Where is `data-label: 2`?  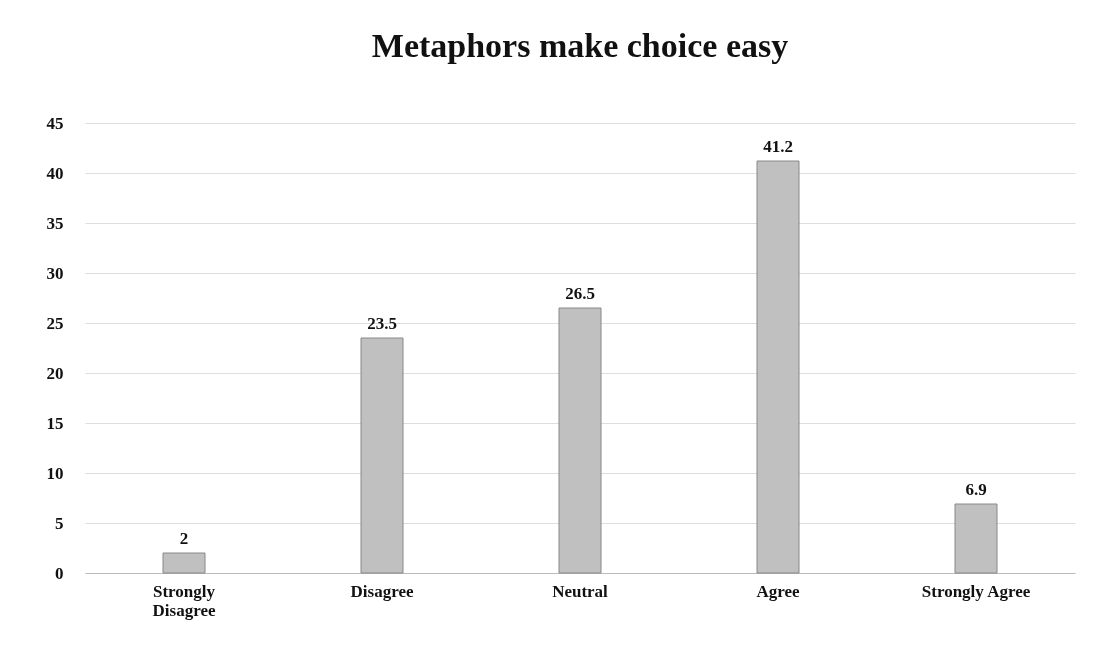 data-label: 2 is located at coordinates (184, 538).